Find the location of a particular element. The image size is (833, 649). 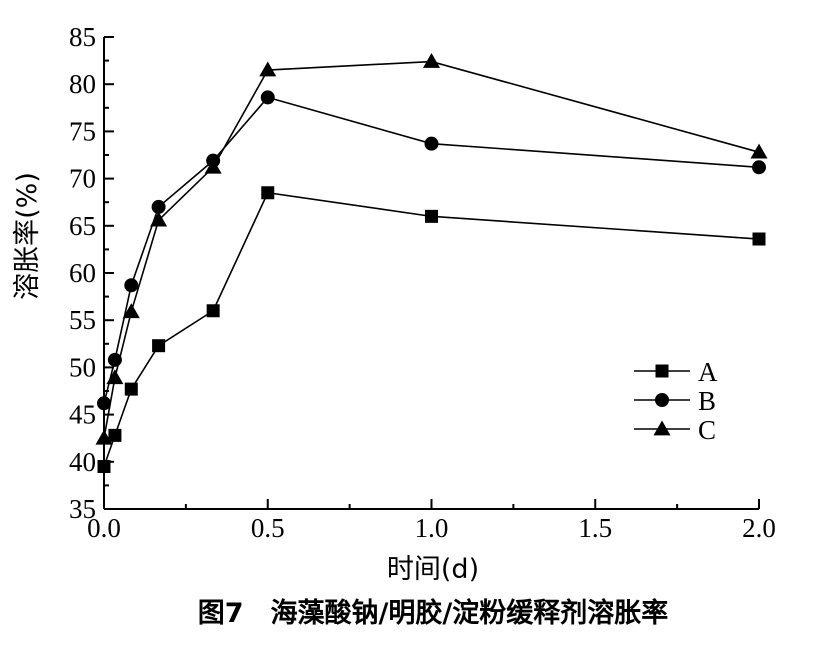

y-tick-label: 70 is located at coordinates (82, 179).